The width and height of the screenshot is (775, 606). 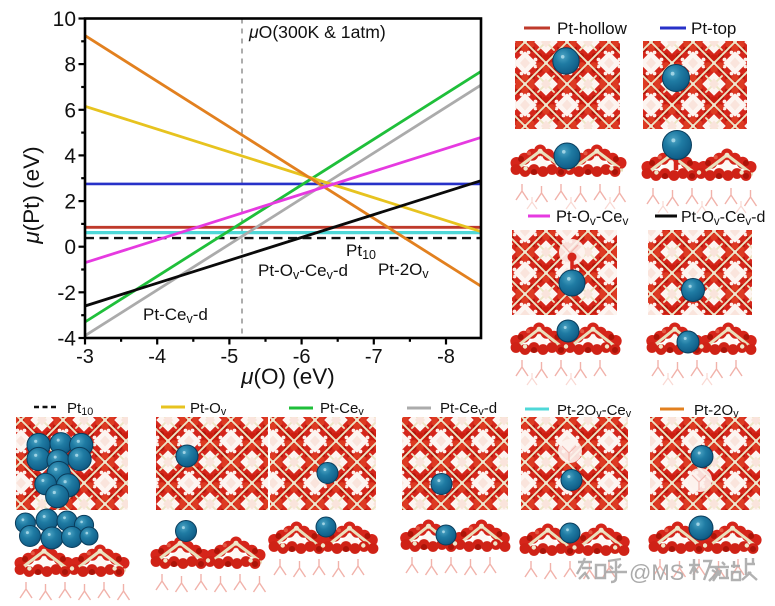 What do you see at coordinates (70, 247) in the screenshot?
I see `svg-text: 0` at bounding box center [70, 247].